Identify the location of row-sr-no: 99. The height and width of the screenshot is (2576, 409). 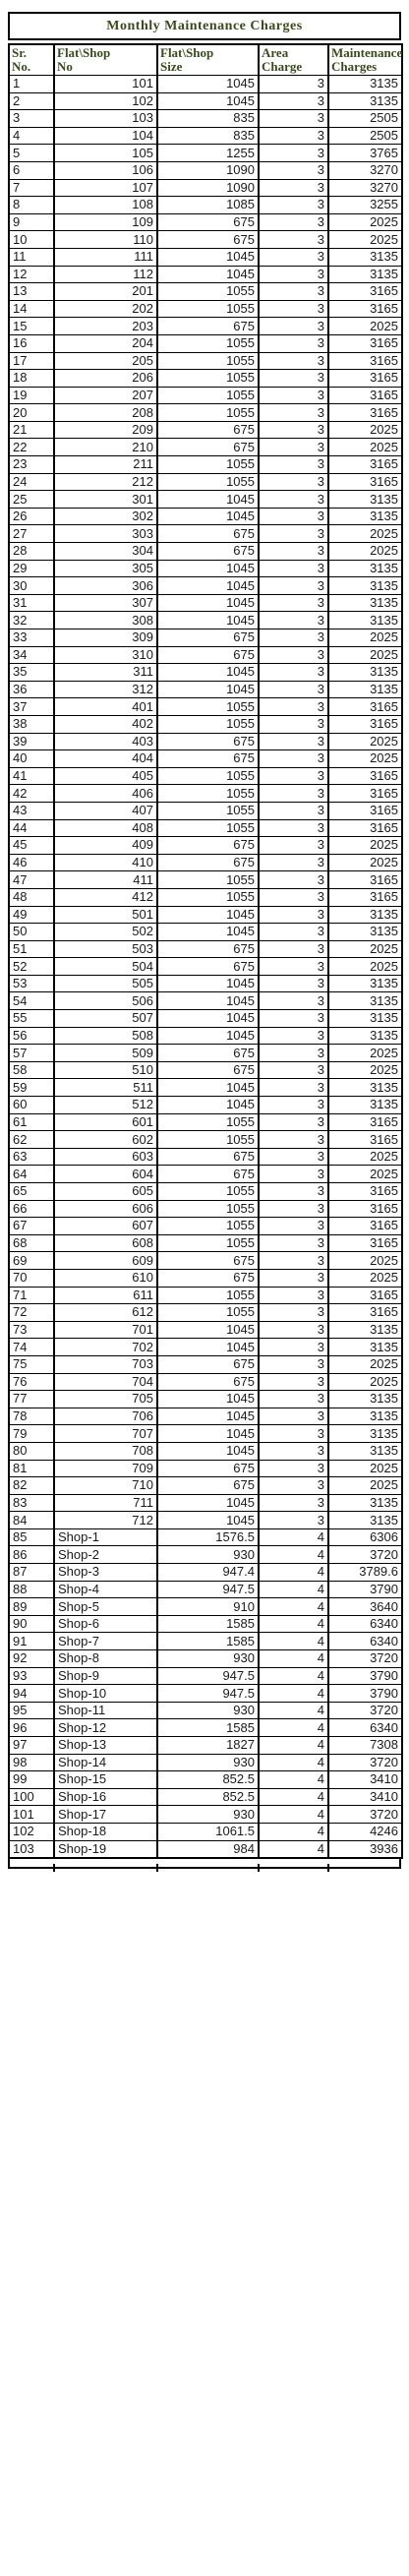
(31, 1779).